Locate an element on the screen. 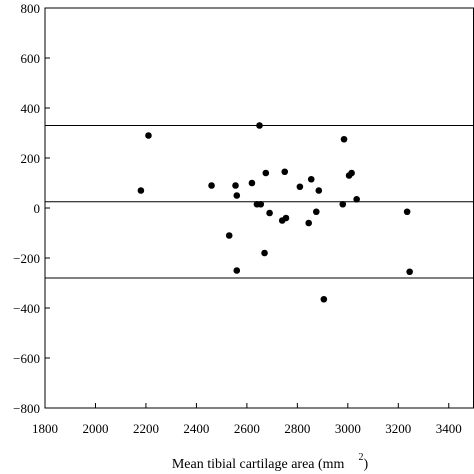 Image resolution: width=474 pixels, height=474 pixels. y-tick-label: −200 is located at coordinates (26, 258).